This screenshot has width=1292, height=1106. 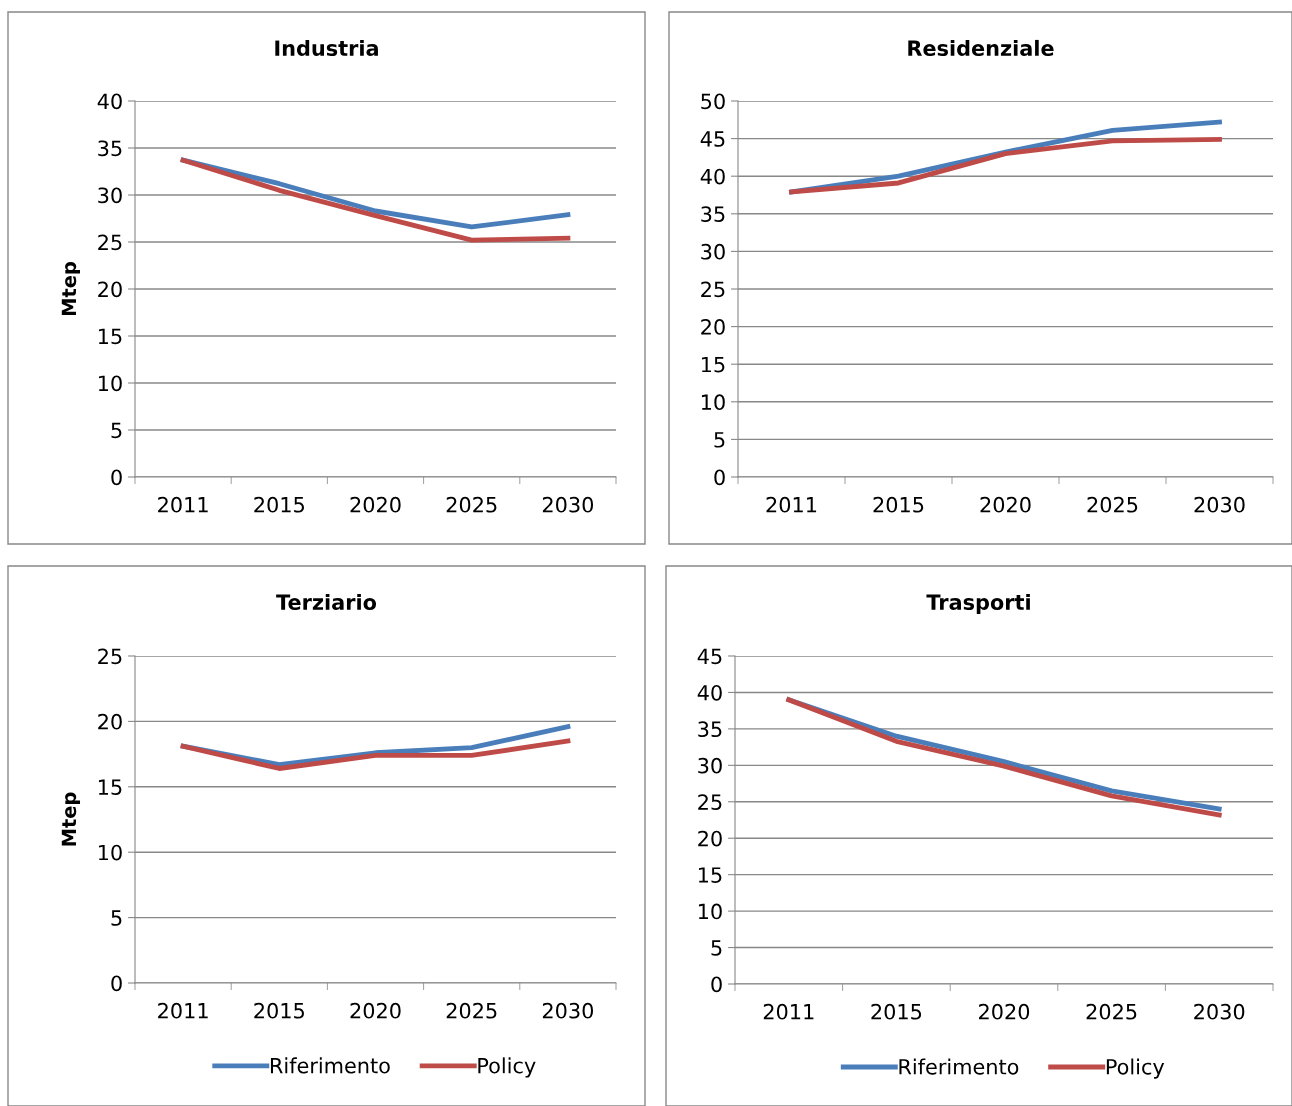 I want to click on chart-title: Residenziale, so click(x=981, y=48).